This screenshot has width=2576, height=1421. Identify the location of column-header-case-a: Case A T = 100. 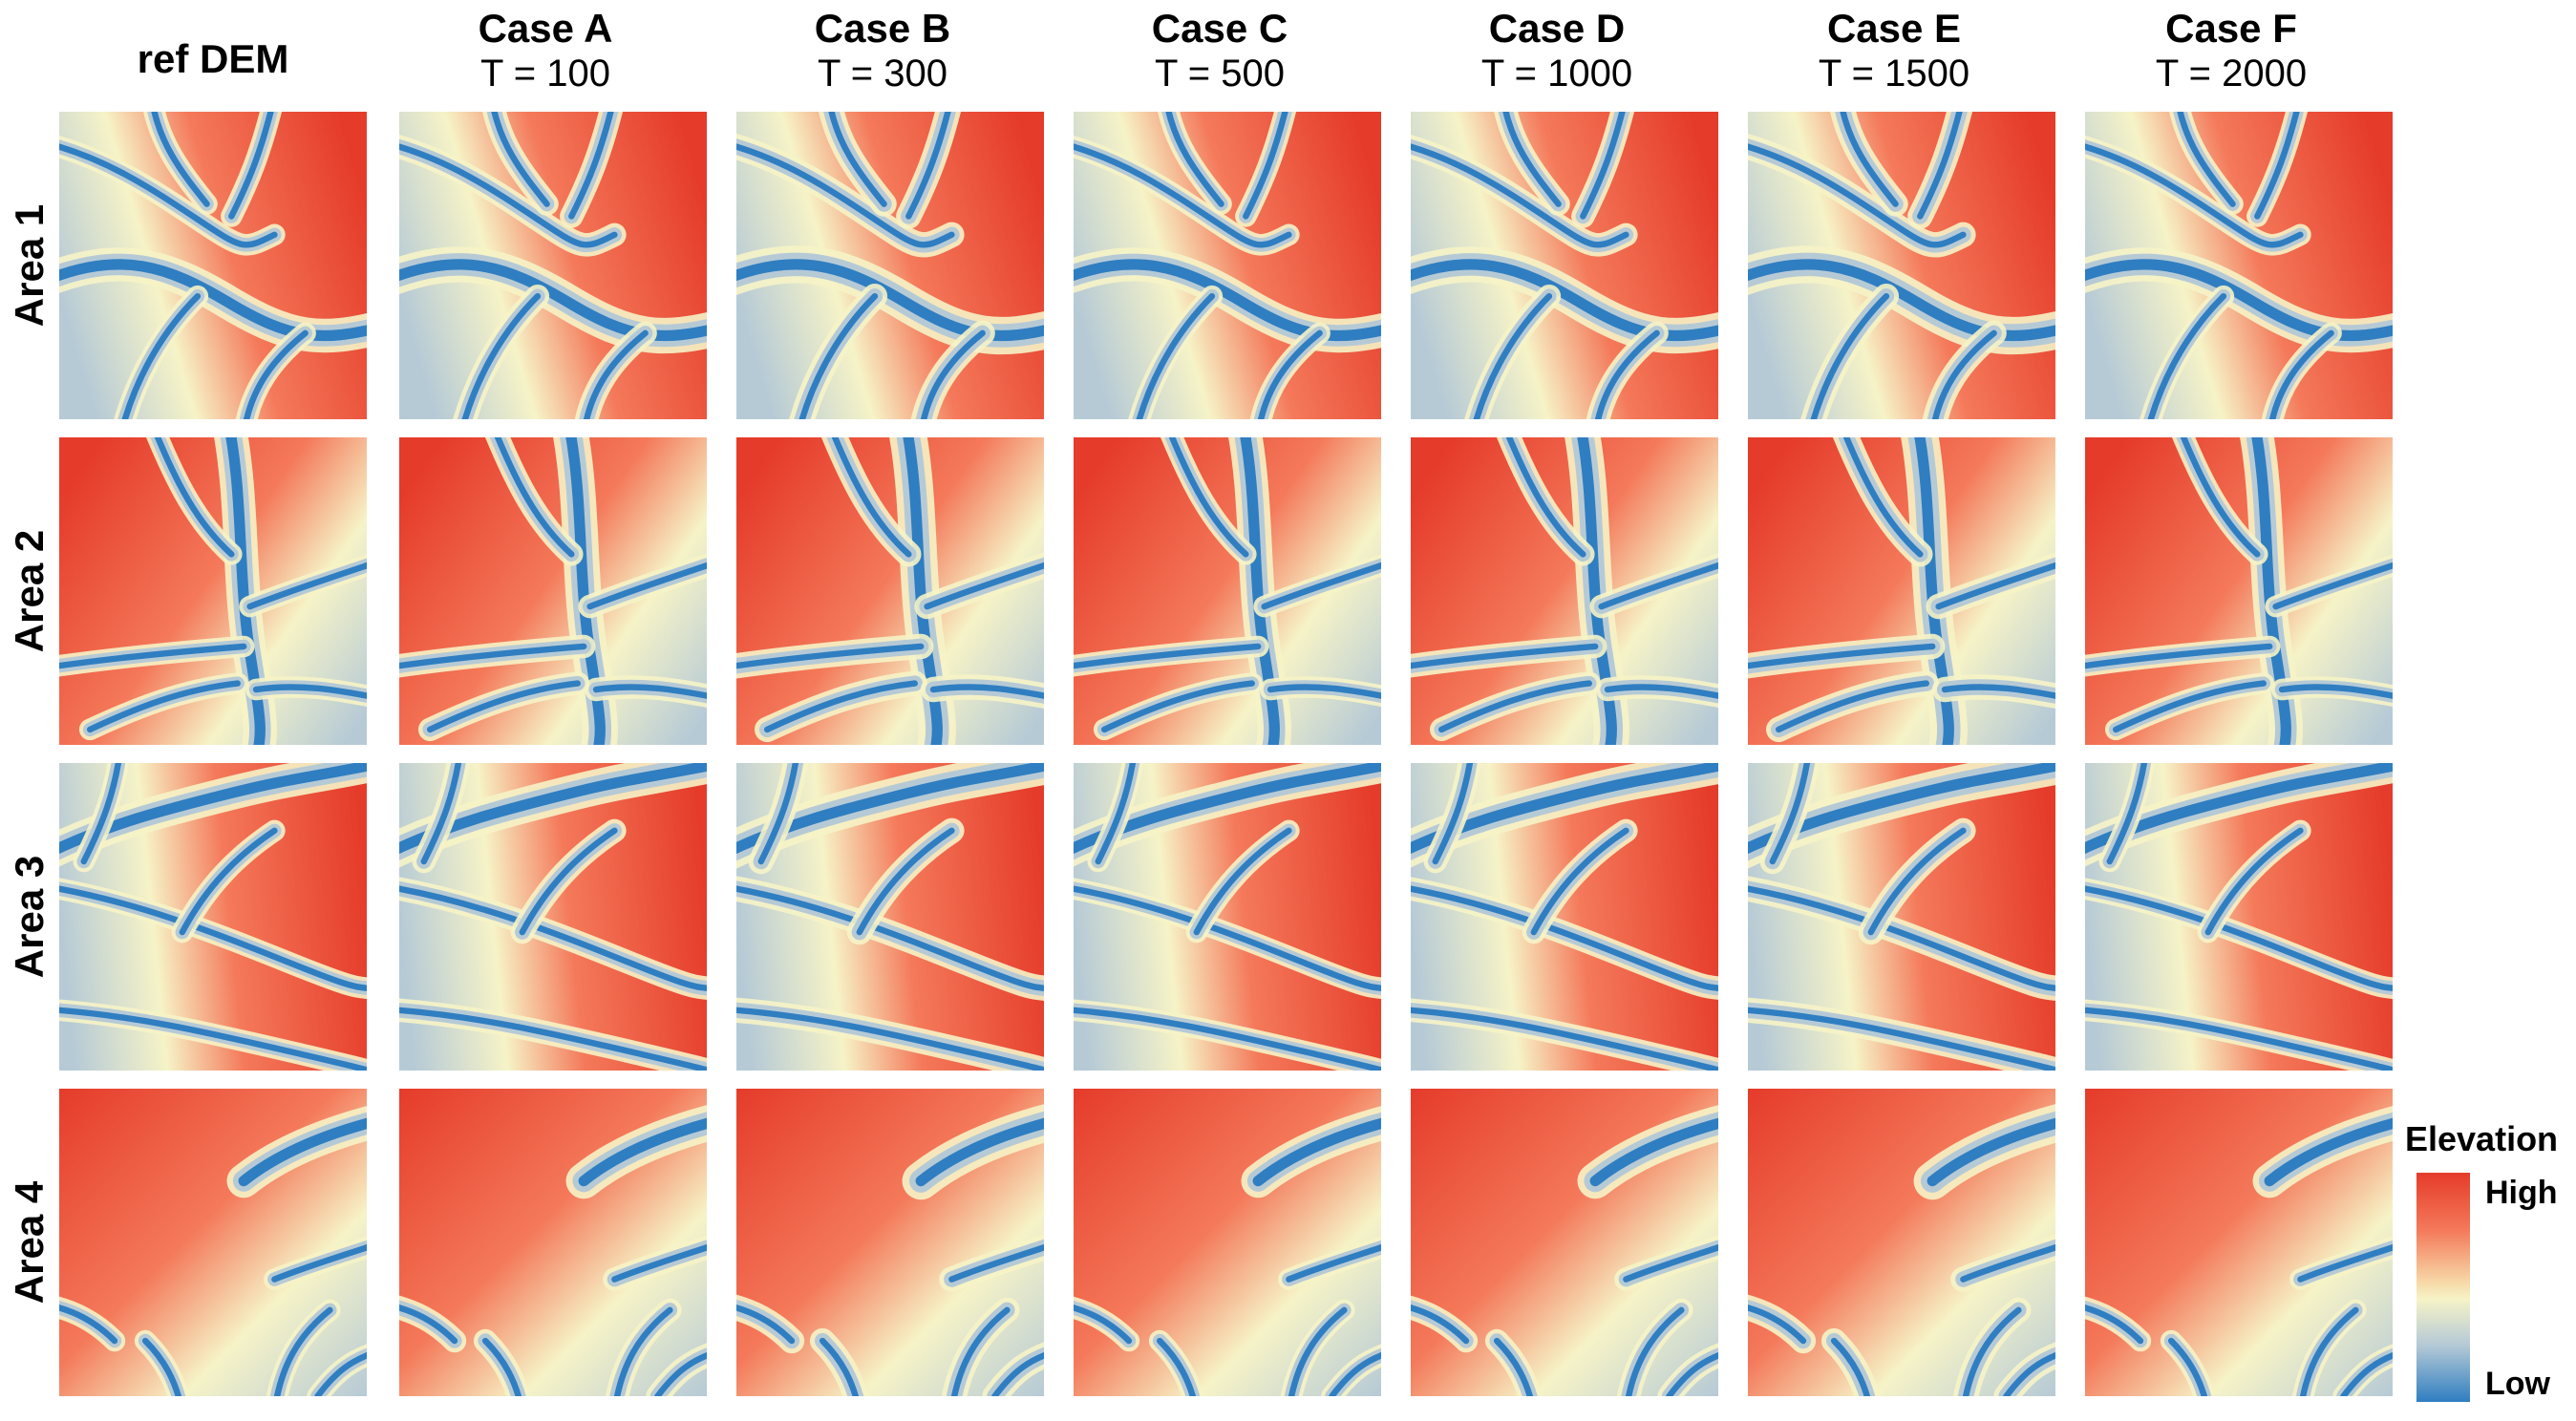
(545, 50).